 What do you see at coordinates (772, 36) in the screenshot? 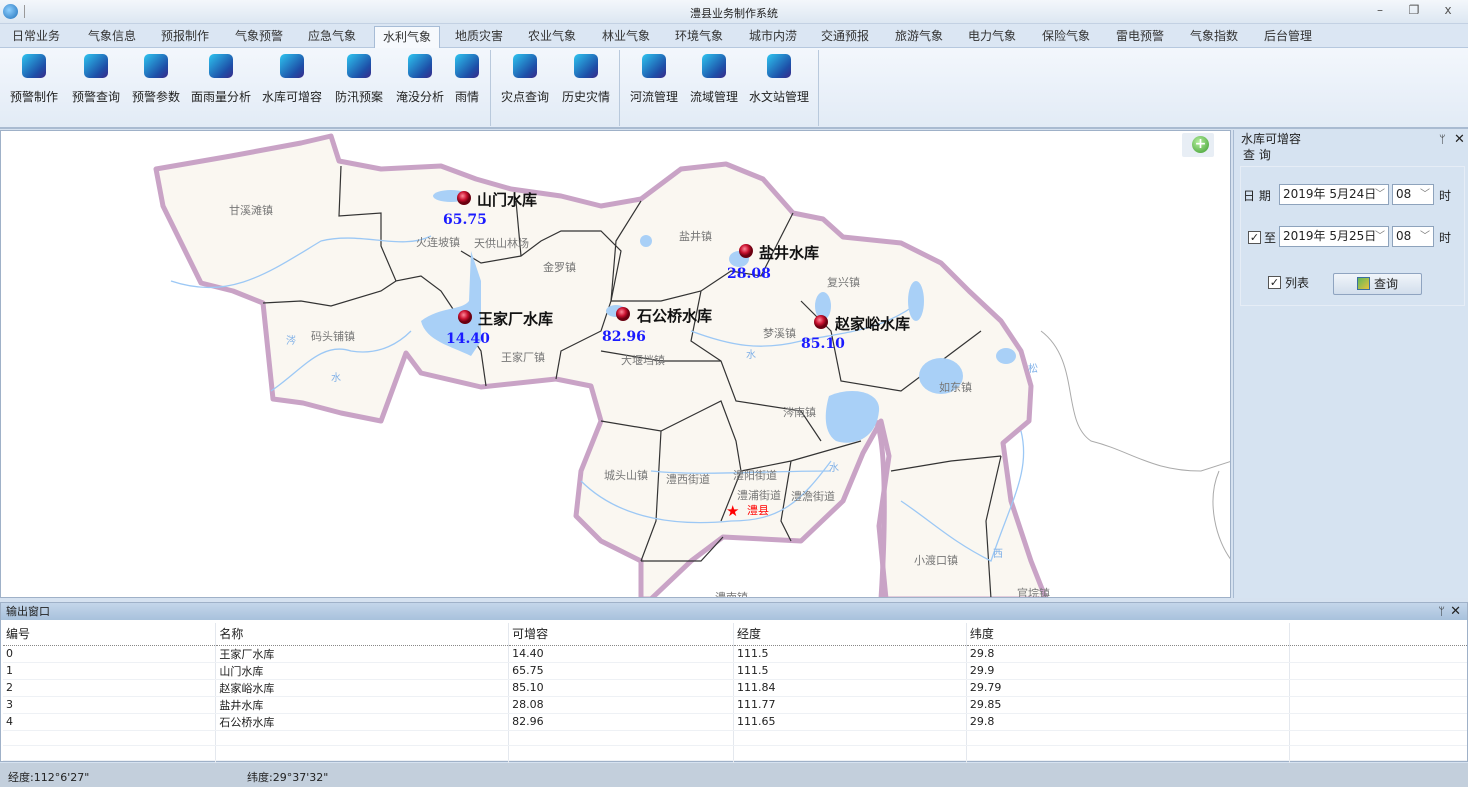
I see `tab-10: 城市内涝` at bounding box center [772, 36].